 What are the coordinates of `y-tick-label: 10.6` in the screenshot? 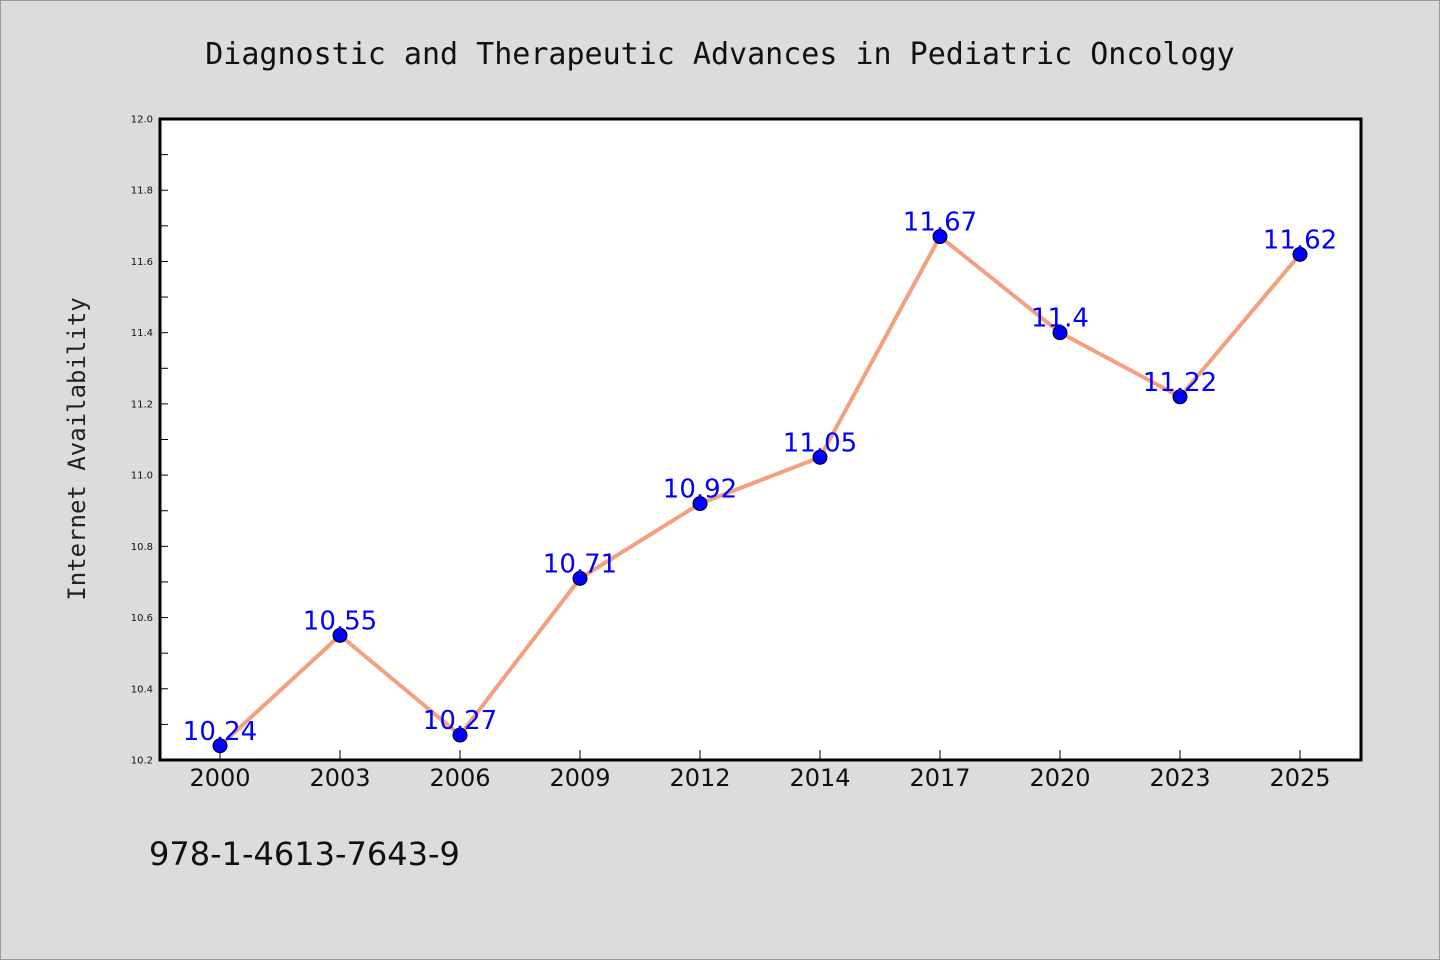 It's located at (142, 618).